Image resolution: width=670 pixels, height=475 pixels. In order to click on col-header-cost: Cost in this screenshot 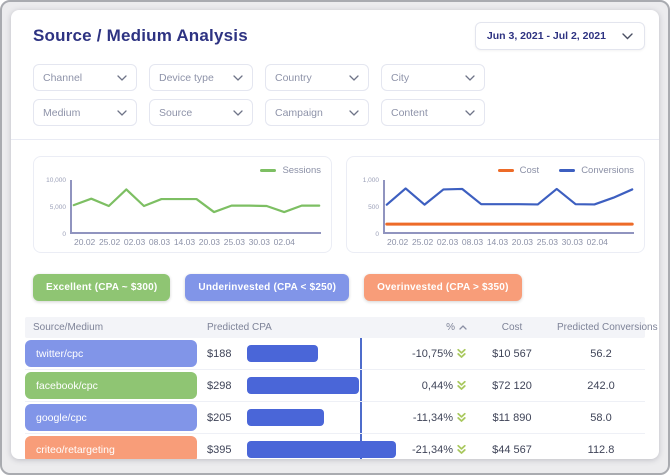, I will do `click(512, 327)`.